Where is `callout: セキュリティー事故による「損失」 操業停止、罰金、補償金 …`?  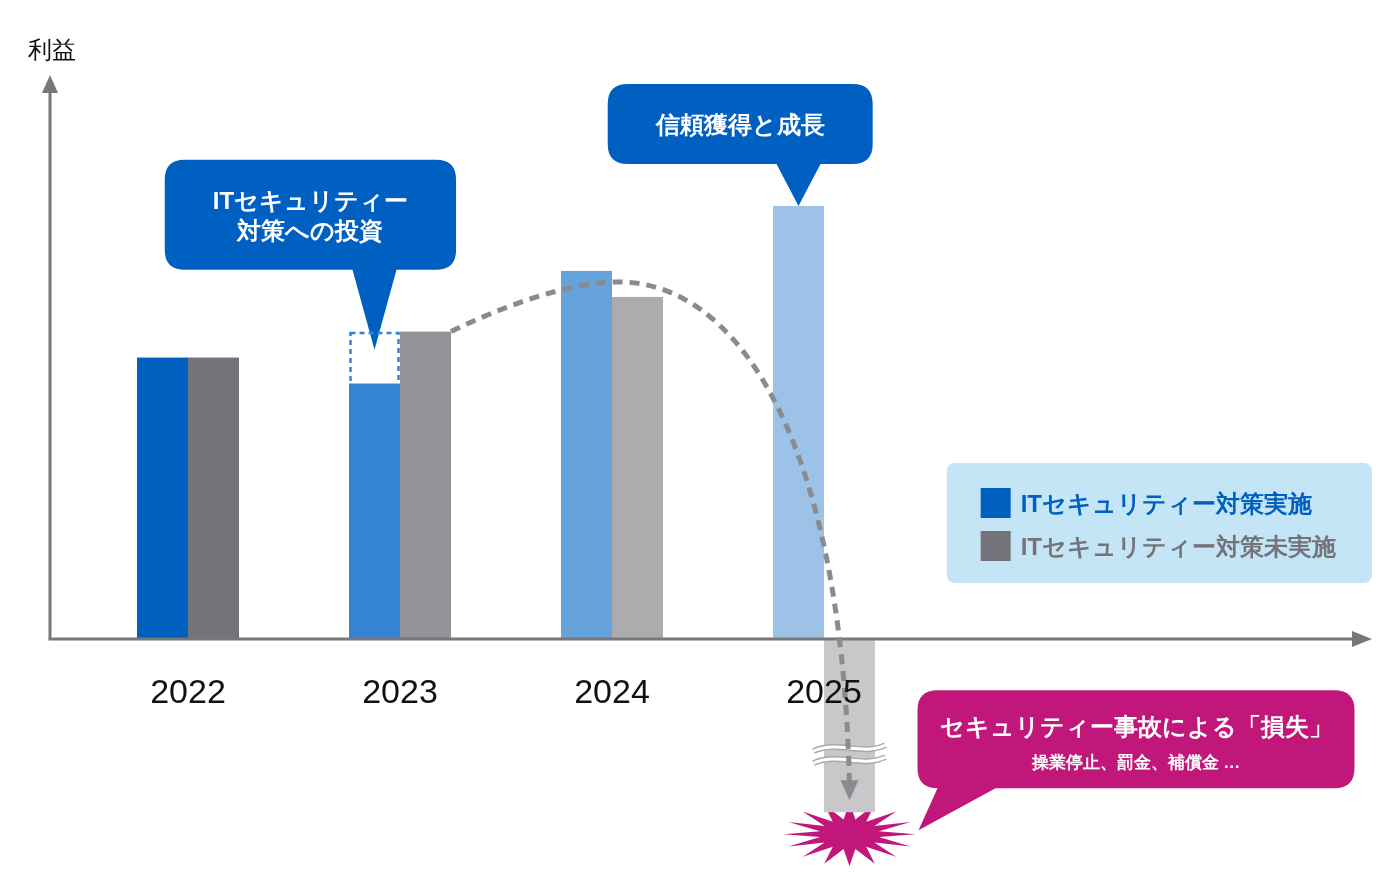 callout: セキュリティー事故による「損失」 操業停止、罰金、補償金 … is located at coordinates (1136, 760).